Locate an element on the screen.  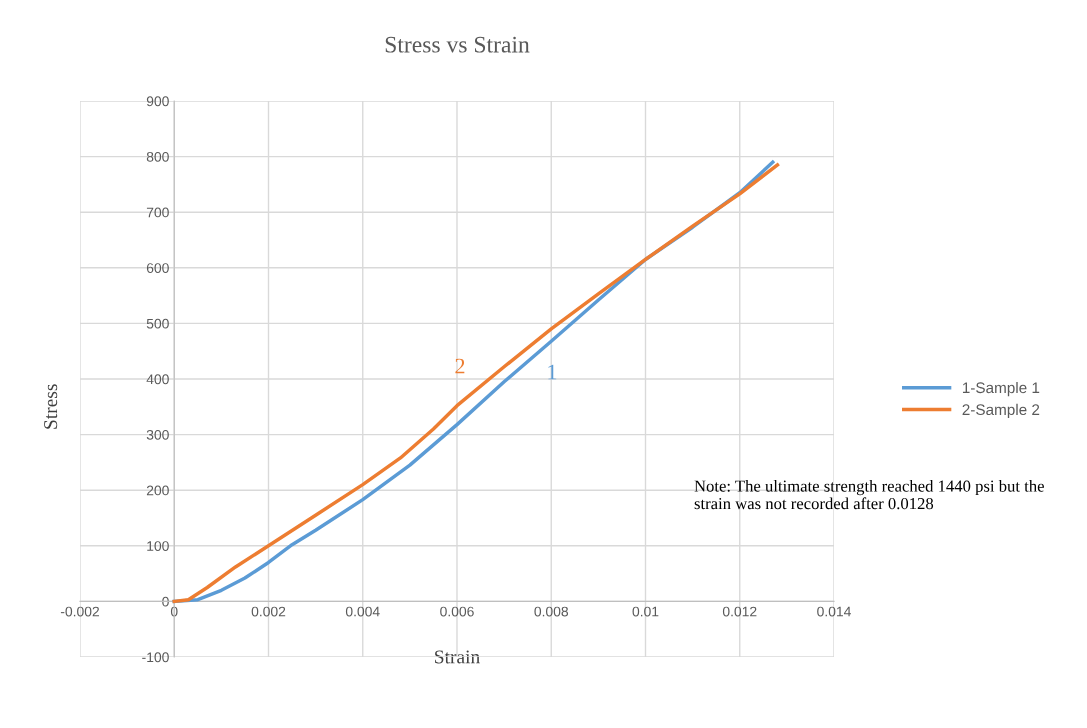
y-tick-label: 700 is located at coordinates (157, 212).